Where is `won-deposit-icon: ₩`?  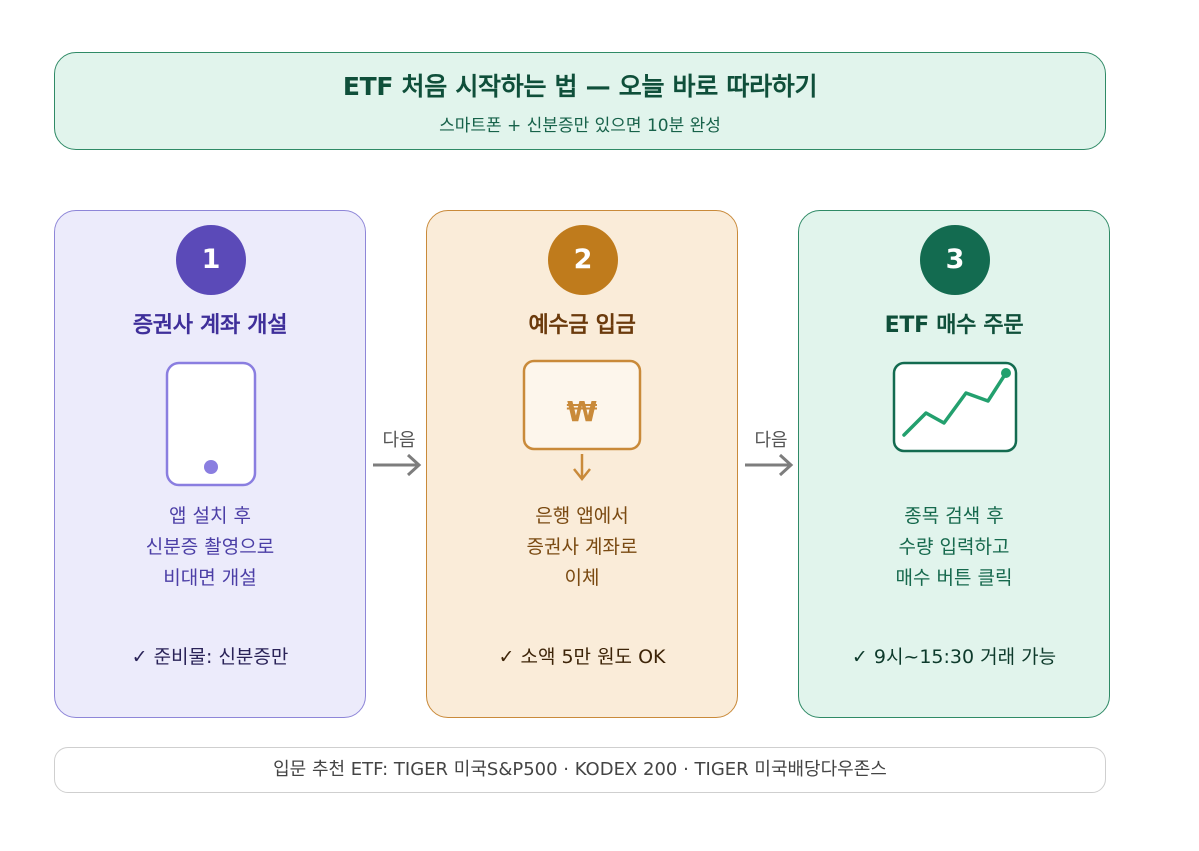
won-deposit-icon: ₩ is located at coordinates (583, 424).